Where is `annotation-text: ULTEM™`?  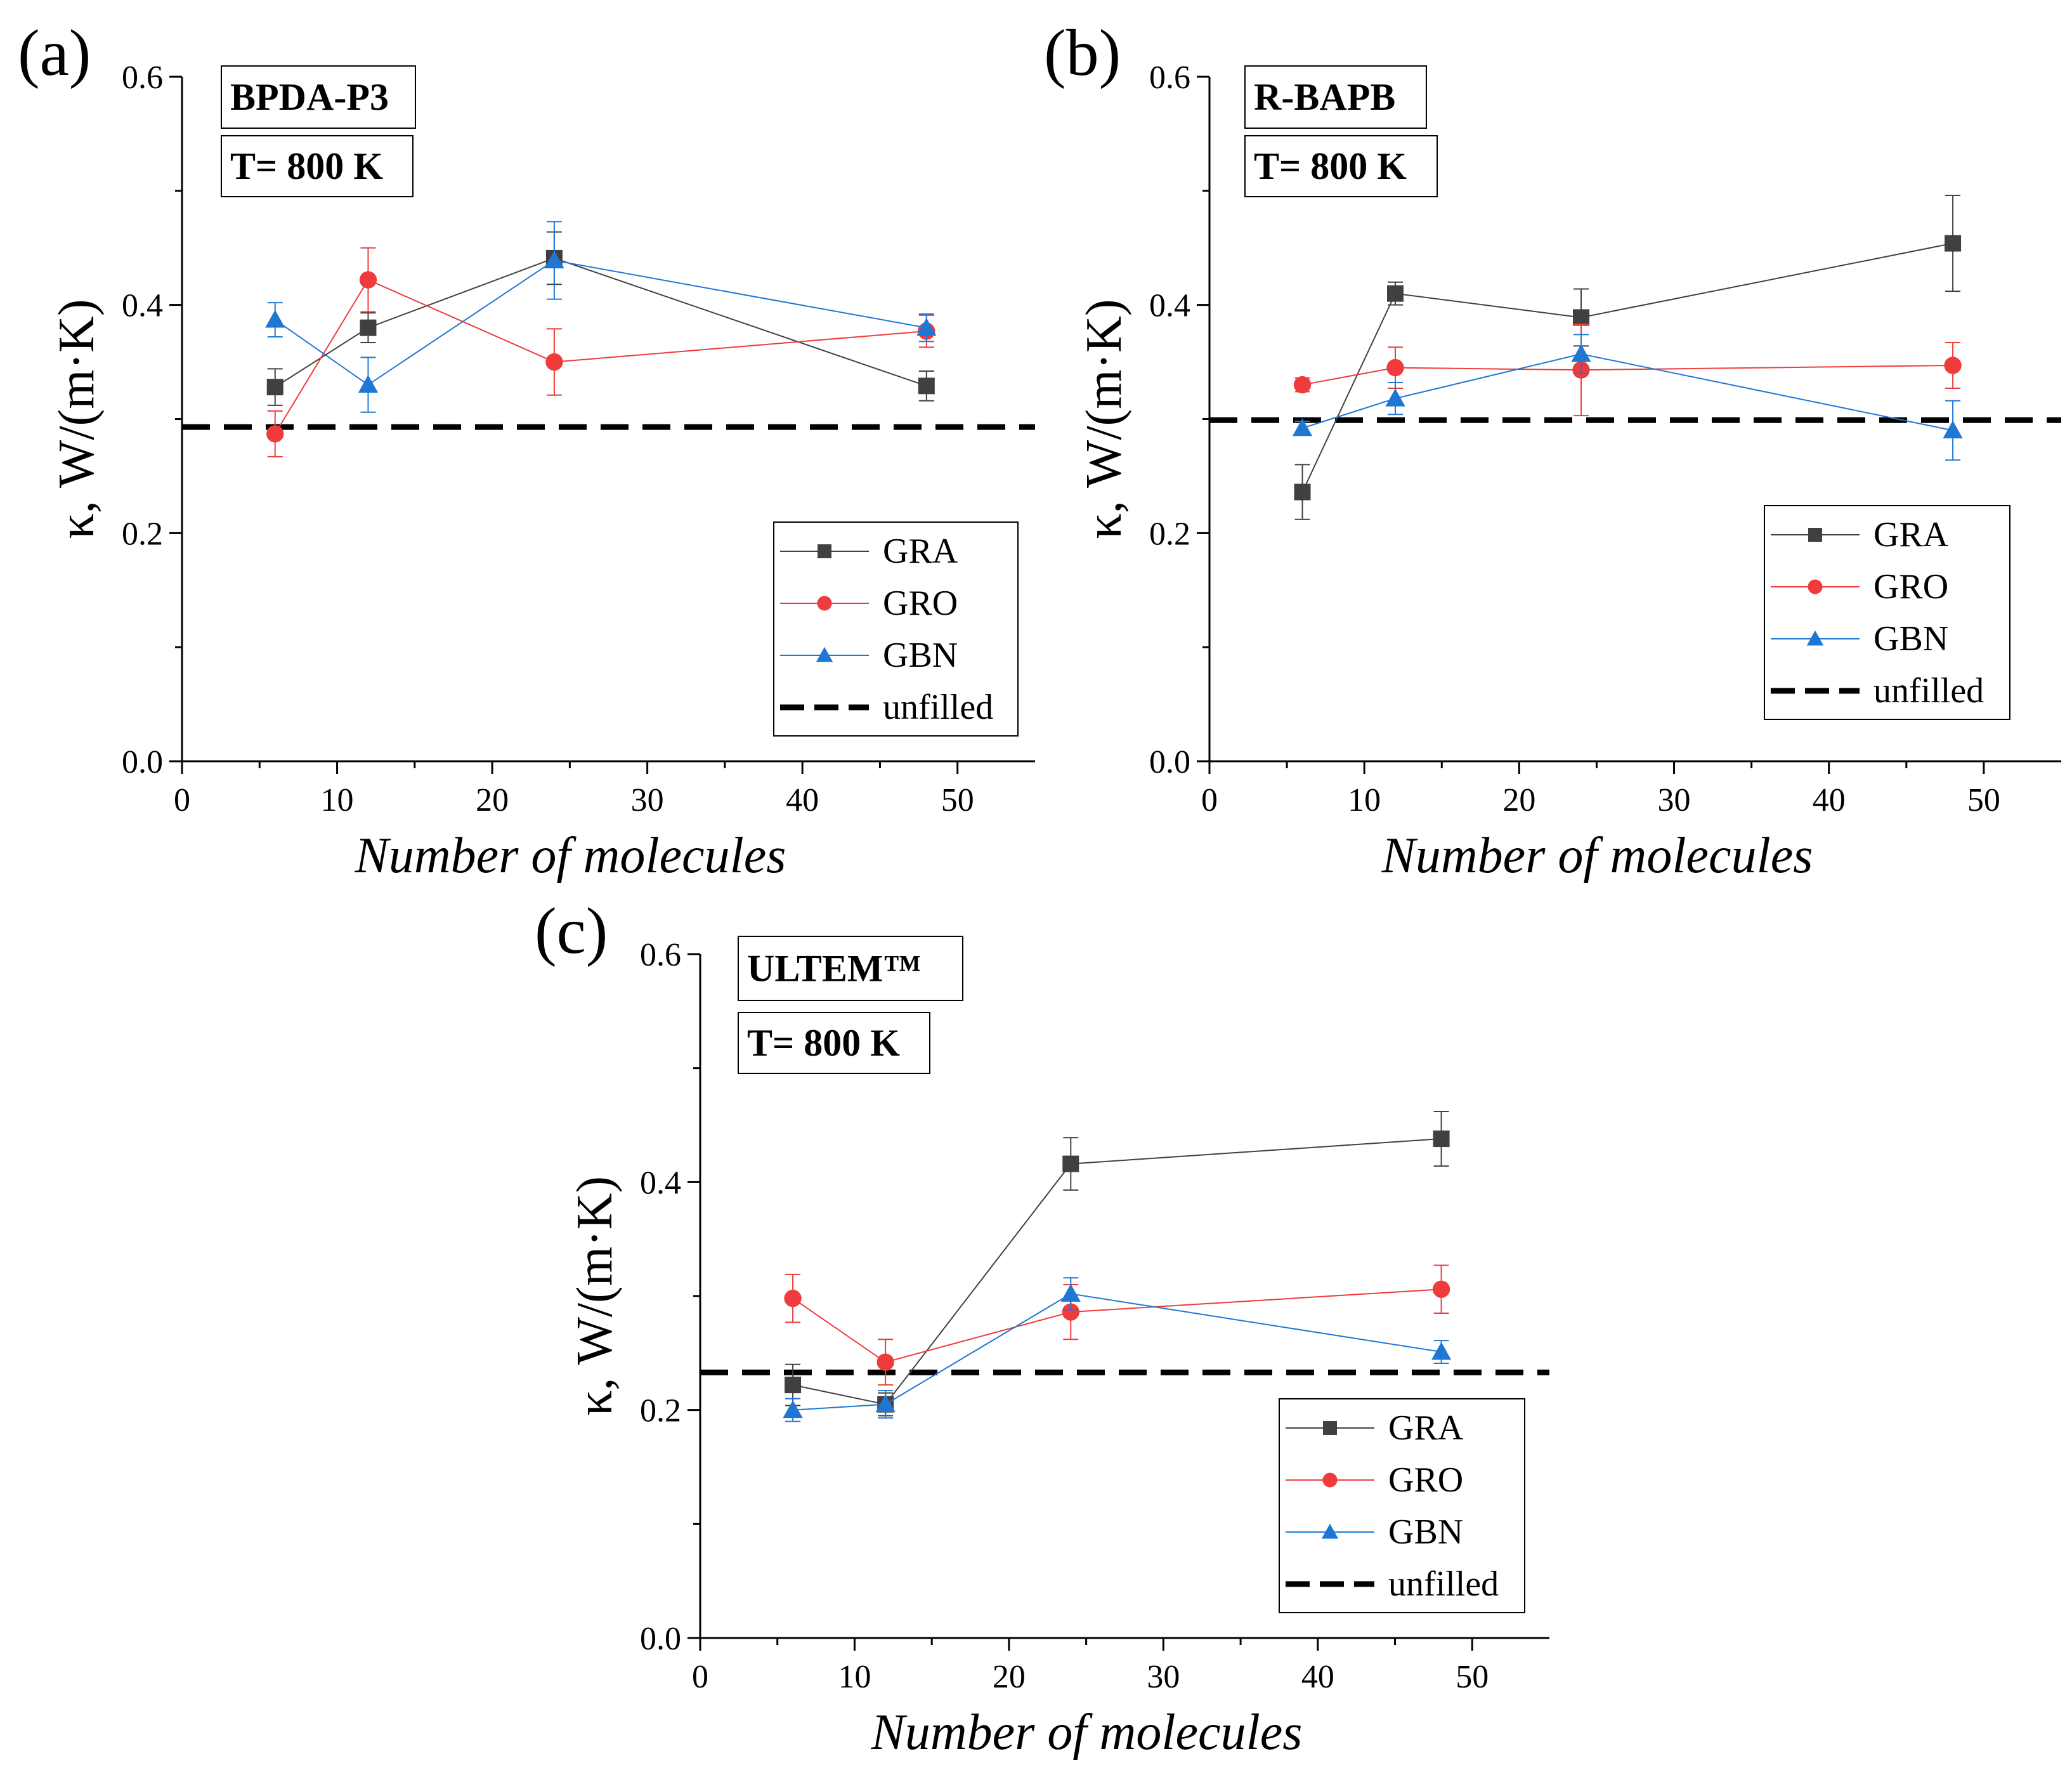
annotation-text: ULTEM™ is located at coordinates (834, 969).